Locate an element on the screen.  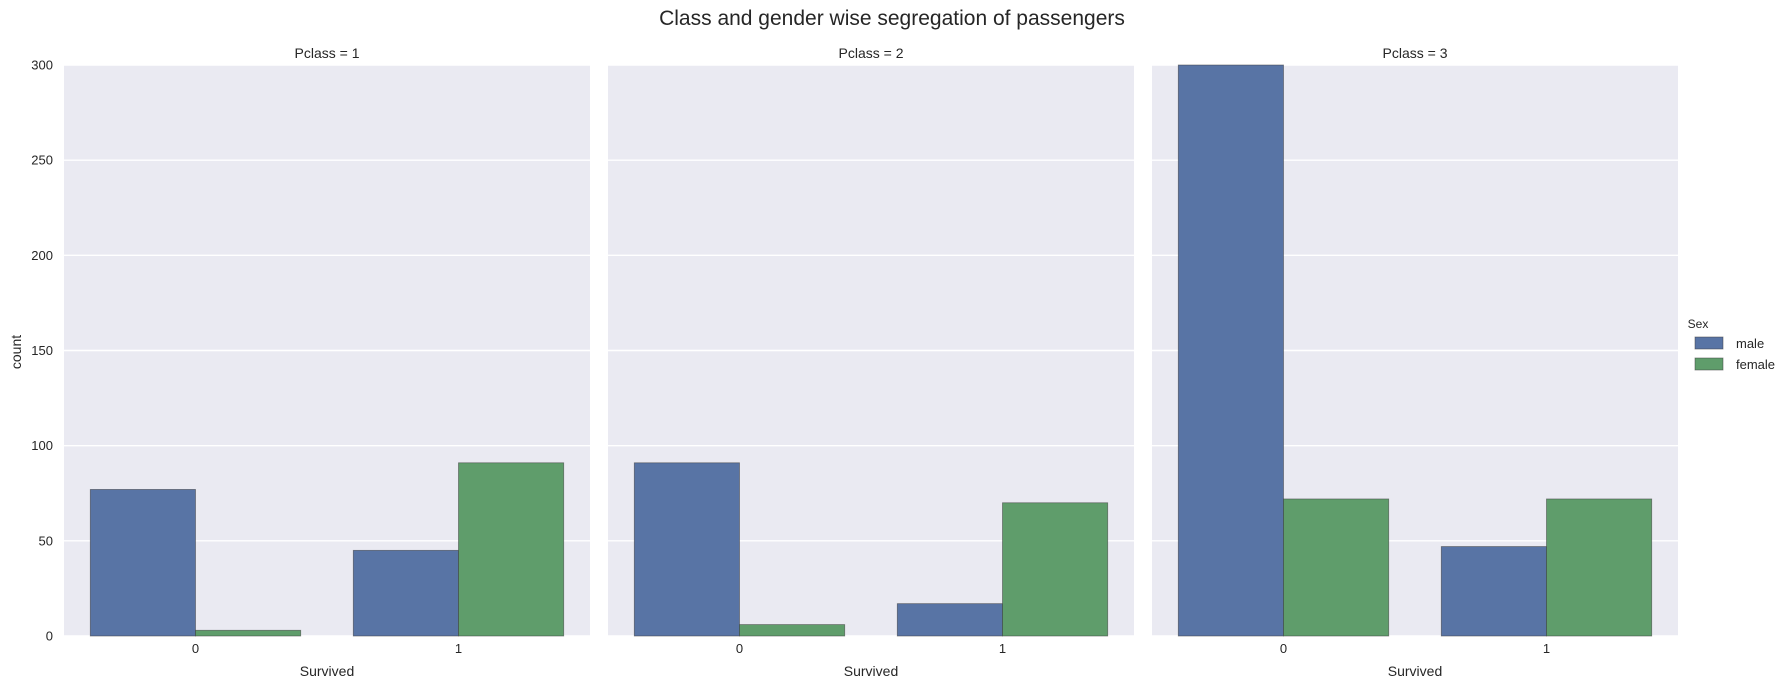
panel-title: Pclass = 1 is located at coordinates (327, 53).